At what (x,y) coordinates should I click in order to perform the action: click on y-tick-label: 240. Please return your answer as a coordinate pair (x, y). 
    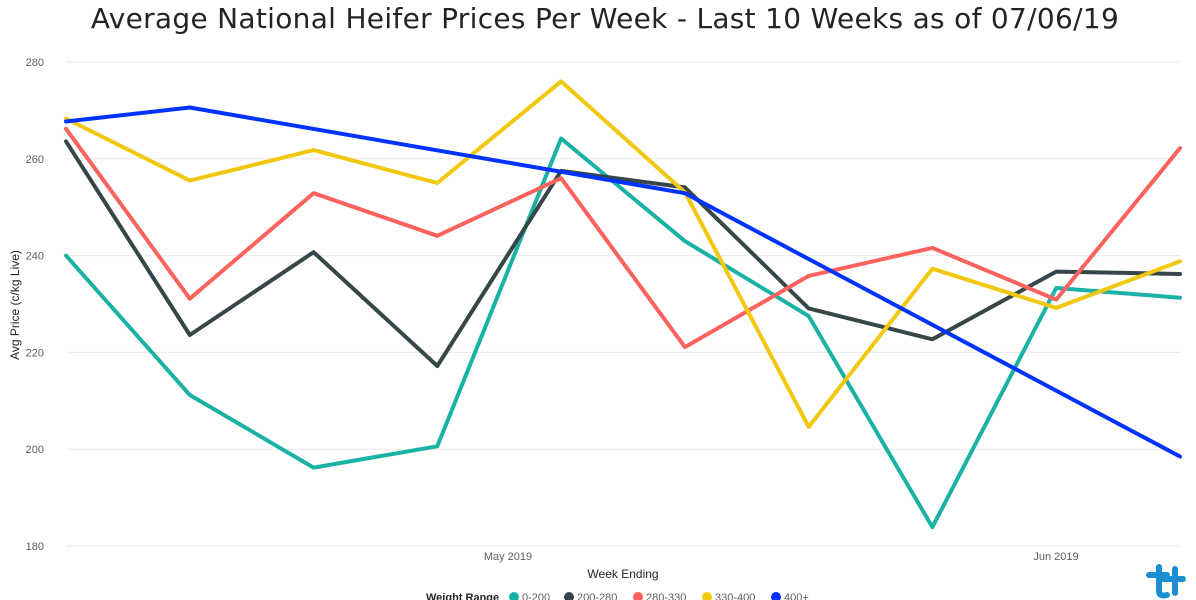
    Looking at the image, I should click on (35, 257).